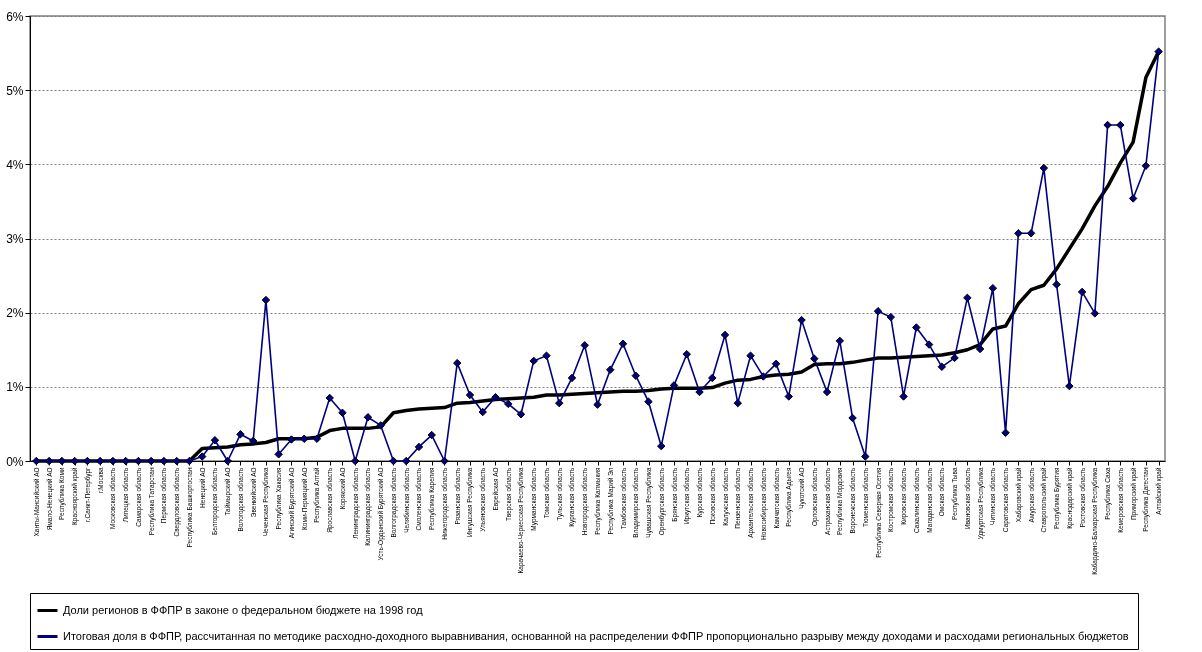  What do you see at coordinates (15, 313) in the screenshot?
I see `y-tick-label: 2%` at bounding box center [15, 313].